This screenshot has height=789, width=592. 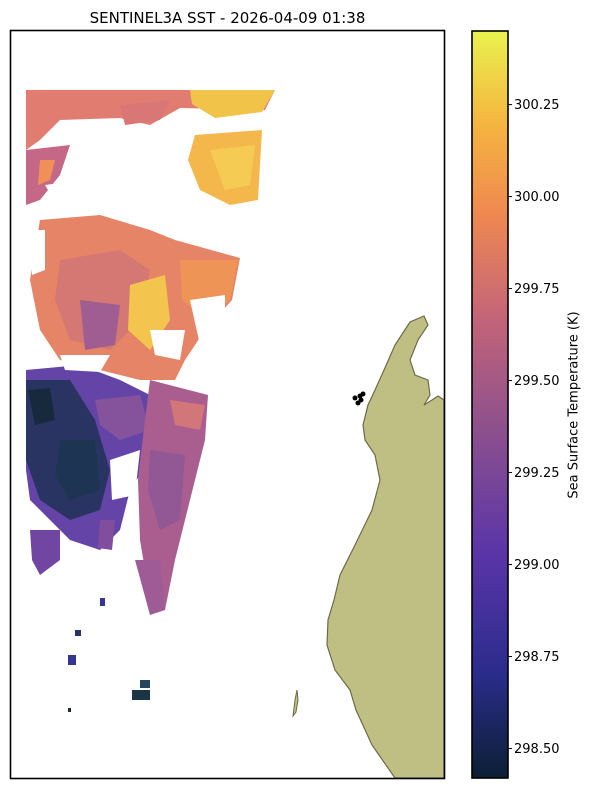 I want to click on colorbar-tick-label: 299.00, so click(x=537, y=565).